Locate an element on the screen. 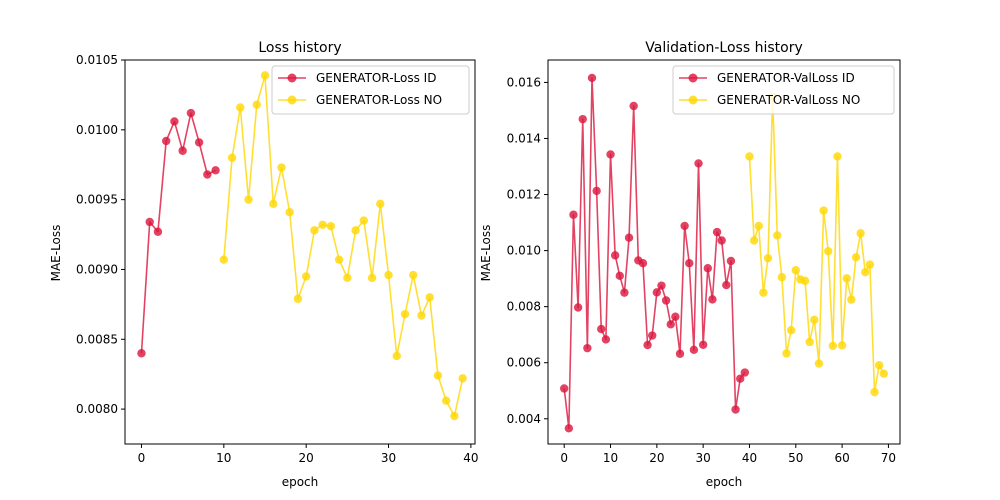 The width and height of the screenshot is (1000, 500). chart-title: Validation-Loss history is located at coordinates (724, 48).